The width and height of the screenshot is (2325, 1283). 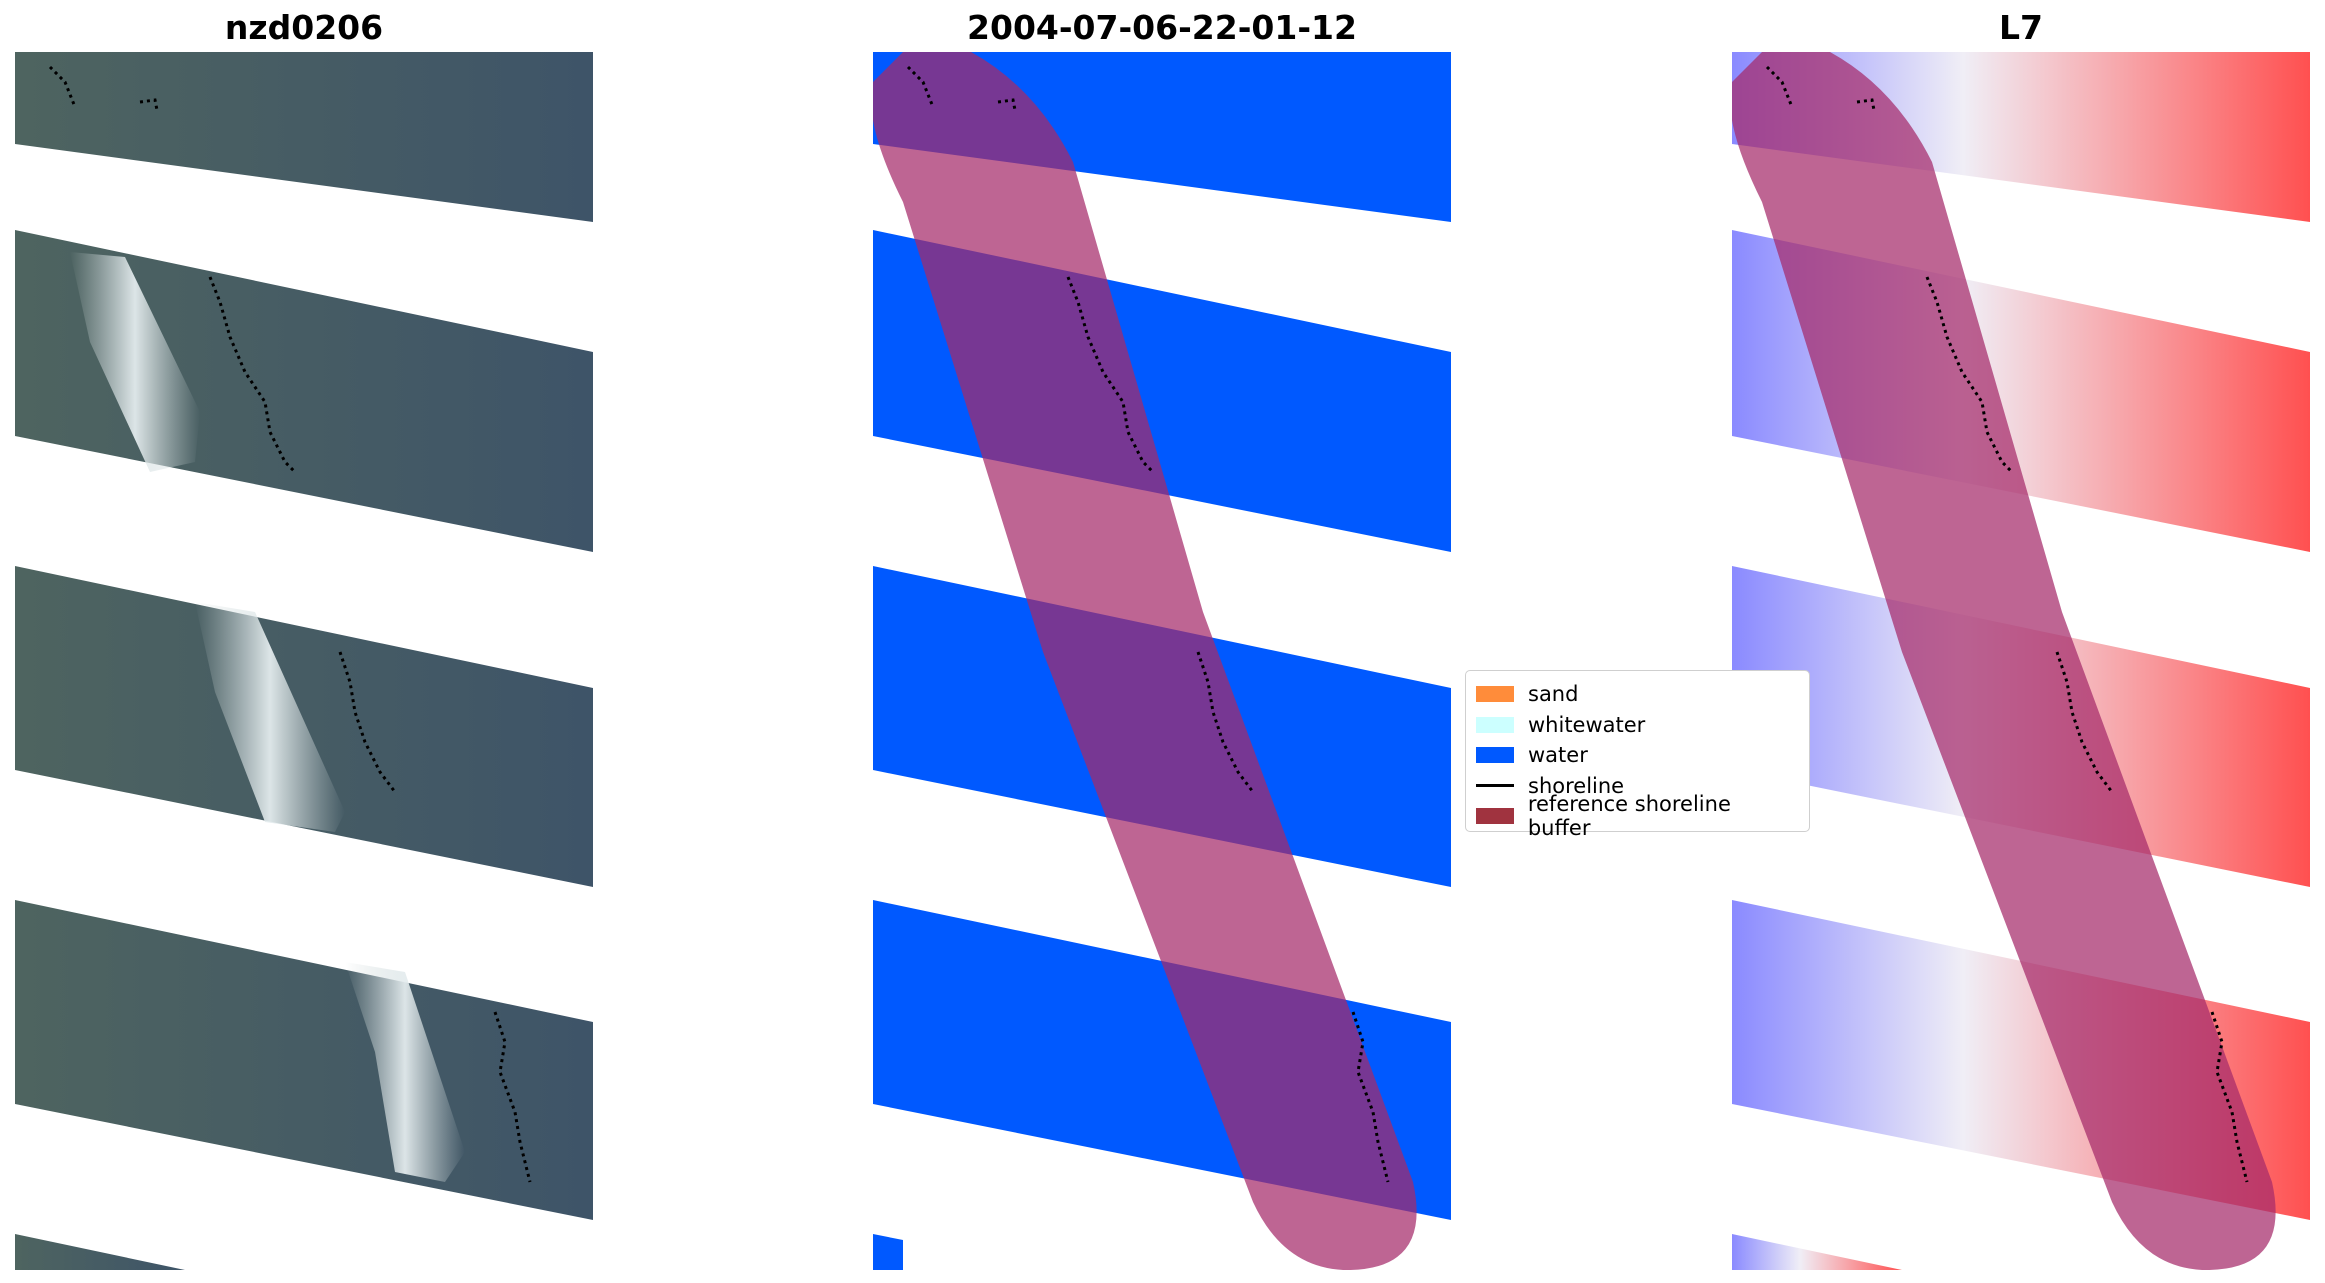 I want to click on legend-label: reference shoreline buffer, so click(x=1629, y=816).